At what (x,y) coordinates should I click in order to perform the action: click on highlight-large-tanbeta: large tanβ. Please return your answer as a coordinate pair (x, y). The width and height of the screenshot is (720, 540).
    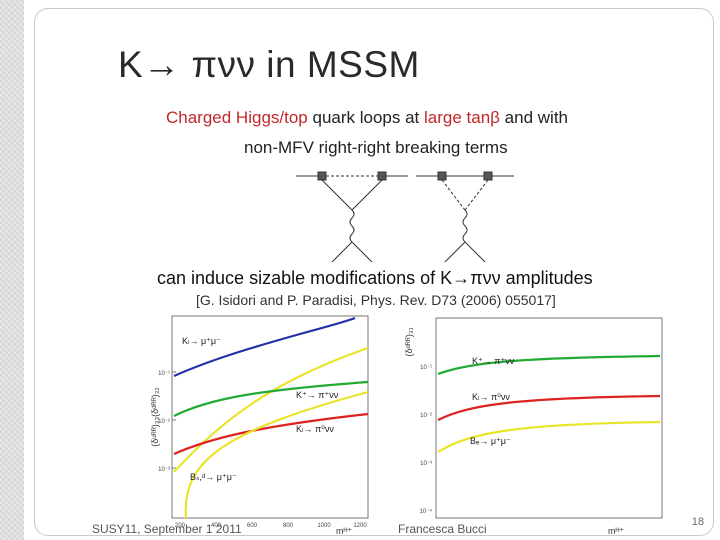
    Looking at the image, I should click on (462, 117).